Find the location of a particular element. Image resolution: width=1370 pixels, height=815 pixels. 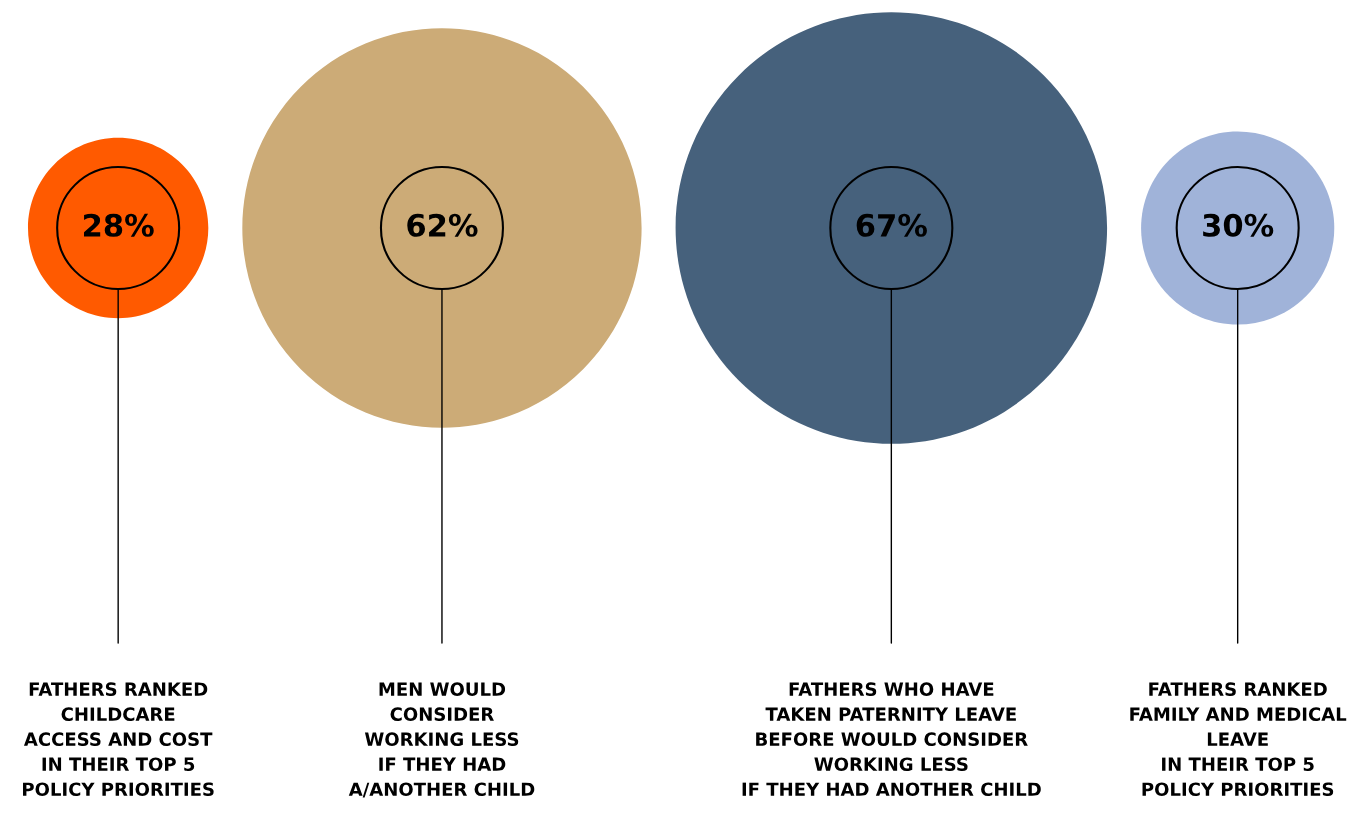

data-label: 28% is located at coordinates (119, 225).